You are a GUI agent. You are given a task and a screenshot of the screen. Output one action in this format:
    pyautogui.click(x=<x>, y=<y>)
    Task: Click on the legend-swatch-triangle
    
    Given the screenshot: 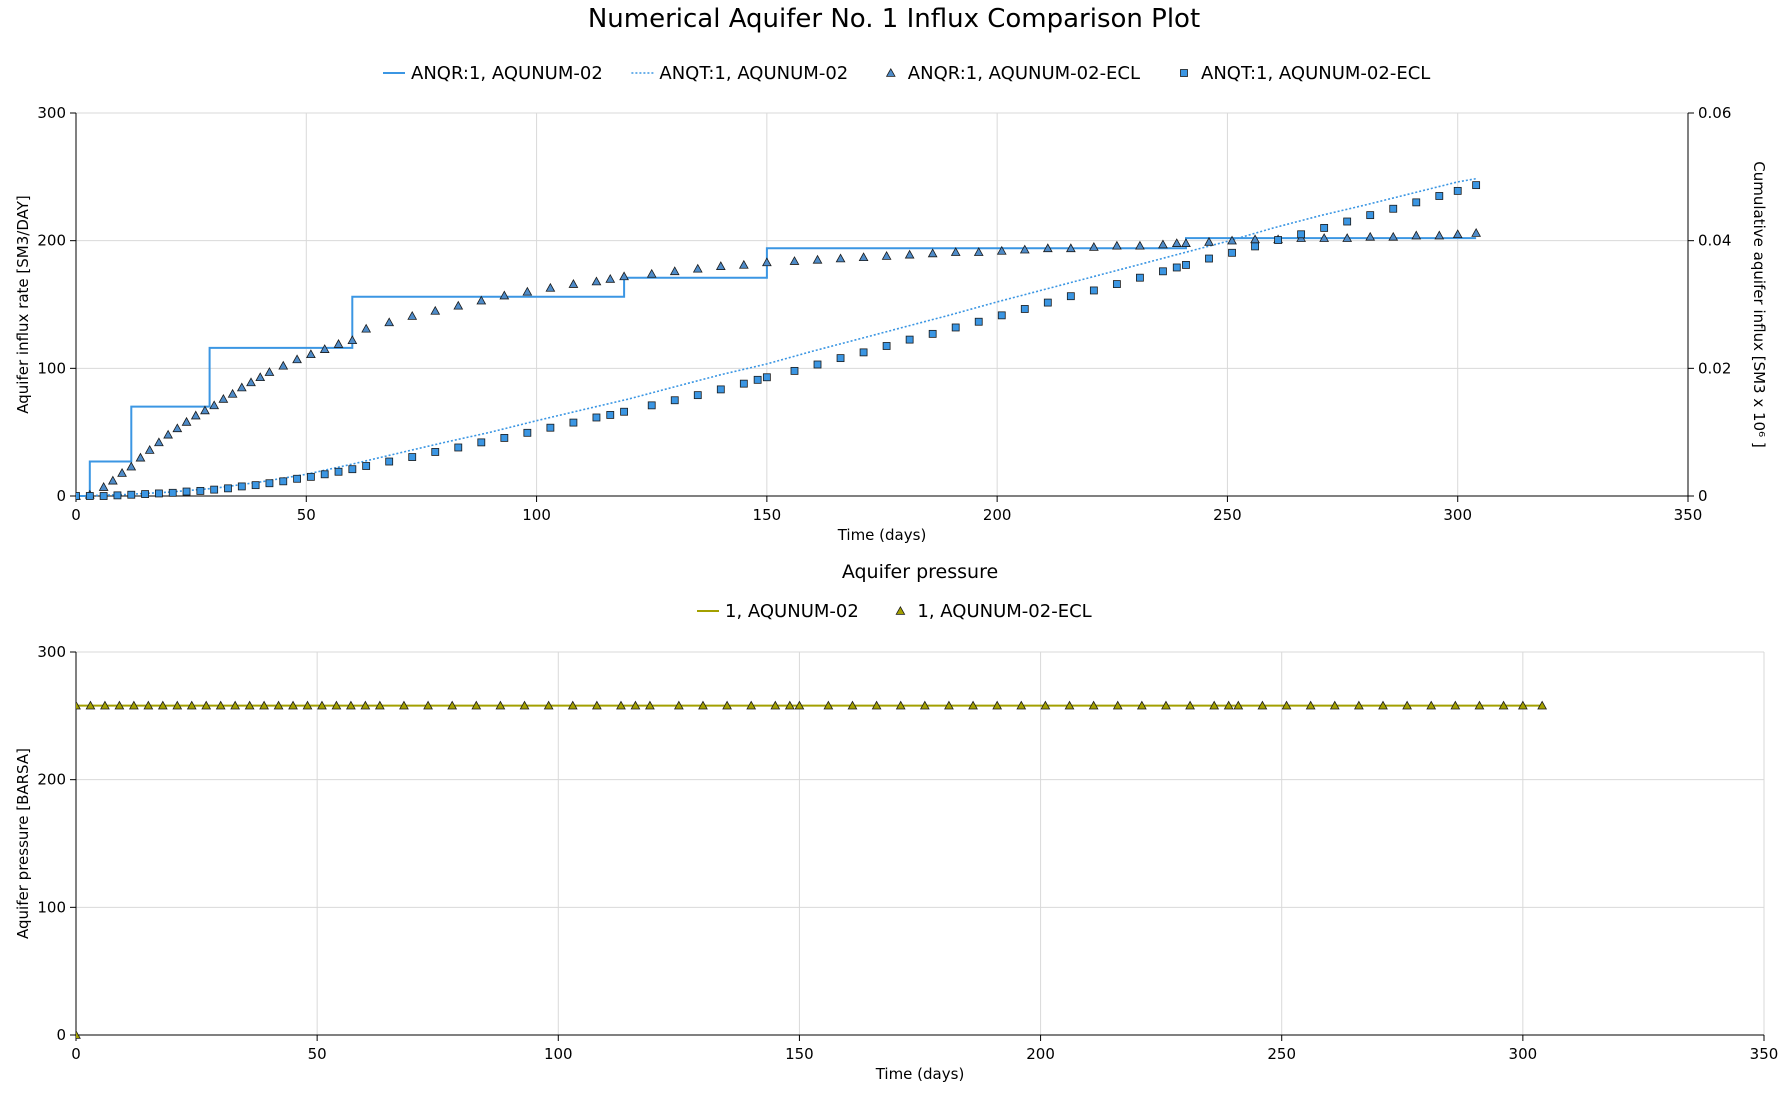 What is the action you would take?
    pyautogui.click(x=890, y=72)
    